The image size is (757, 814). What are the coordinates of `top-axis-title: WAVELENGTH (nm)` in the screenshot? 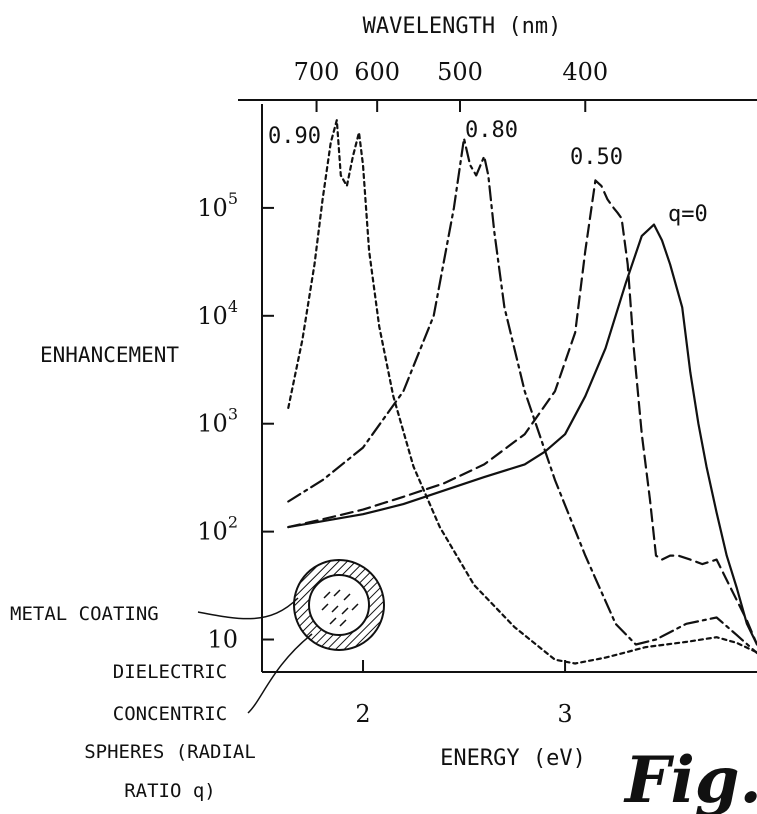 It's located at (462, 26).